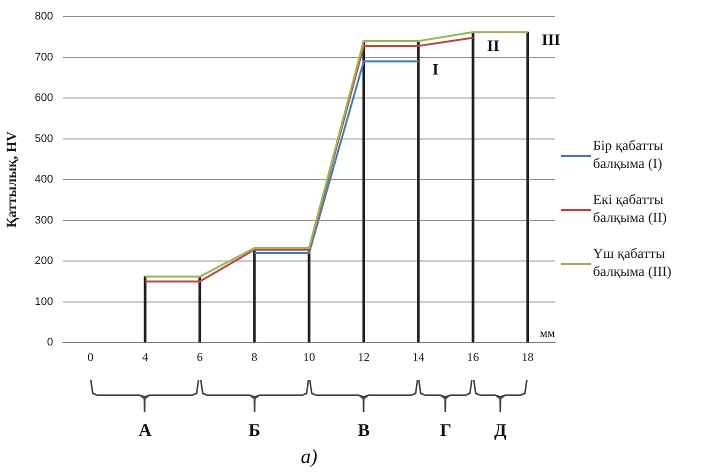  Describe the element at coordinates (630, 210) in the screenshot. I see `legend-label: Екі қабатты балқыма (II)` at that location.